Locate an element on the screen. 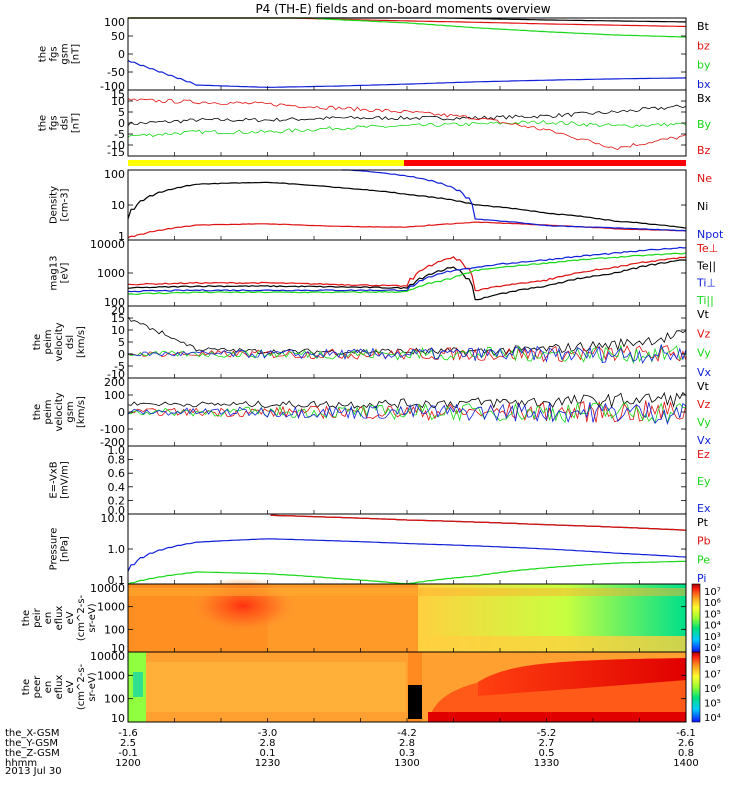 The width and height of the screenshot is (750, 800). spectrogram-low-band is located at coordinates (552, 644).